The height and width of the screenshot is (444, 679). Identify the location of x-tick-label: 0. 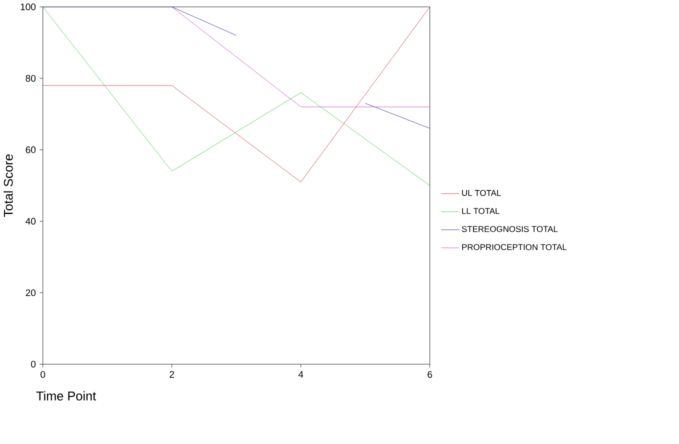
(43, 374).